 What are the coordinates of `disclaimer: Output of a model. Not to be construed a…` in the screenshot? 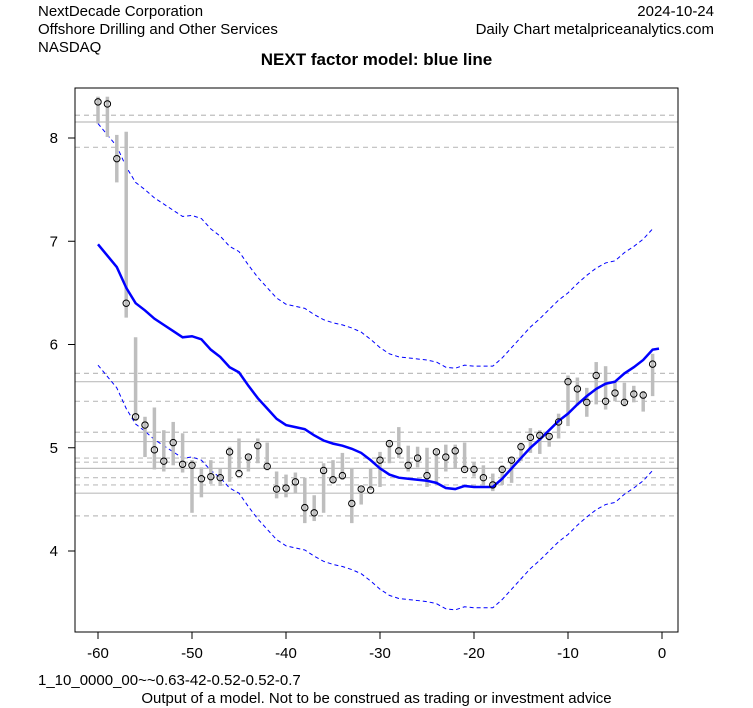 It's located at (376, 698).